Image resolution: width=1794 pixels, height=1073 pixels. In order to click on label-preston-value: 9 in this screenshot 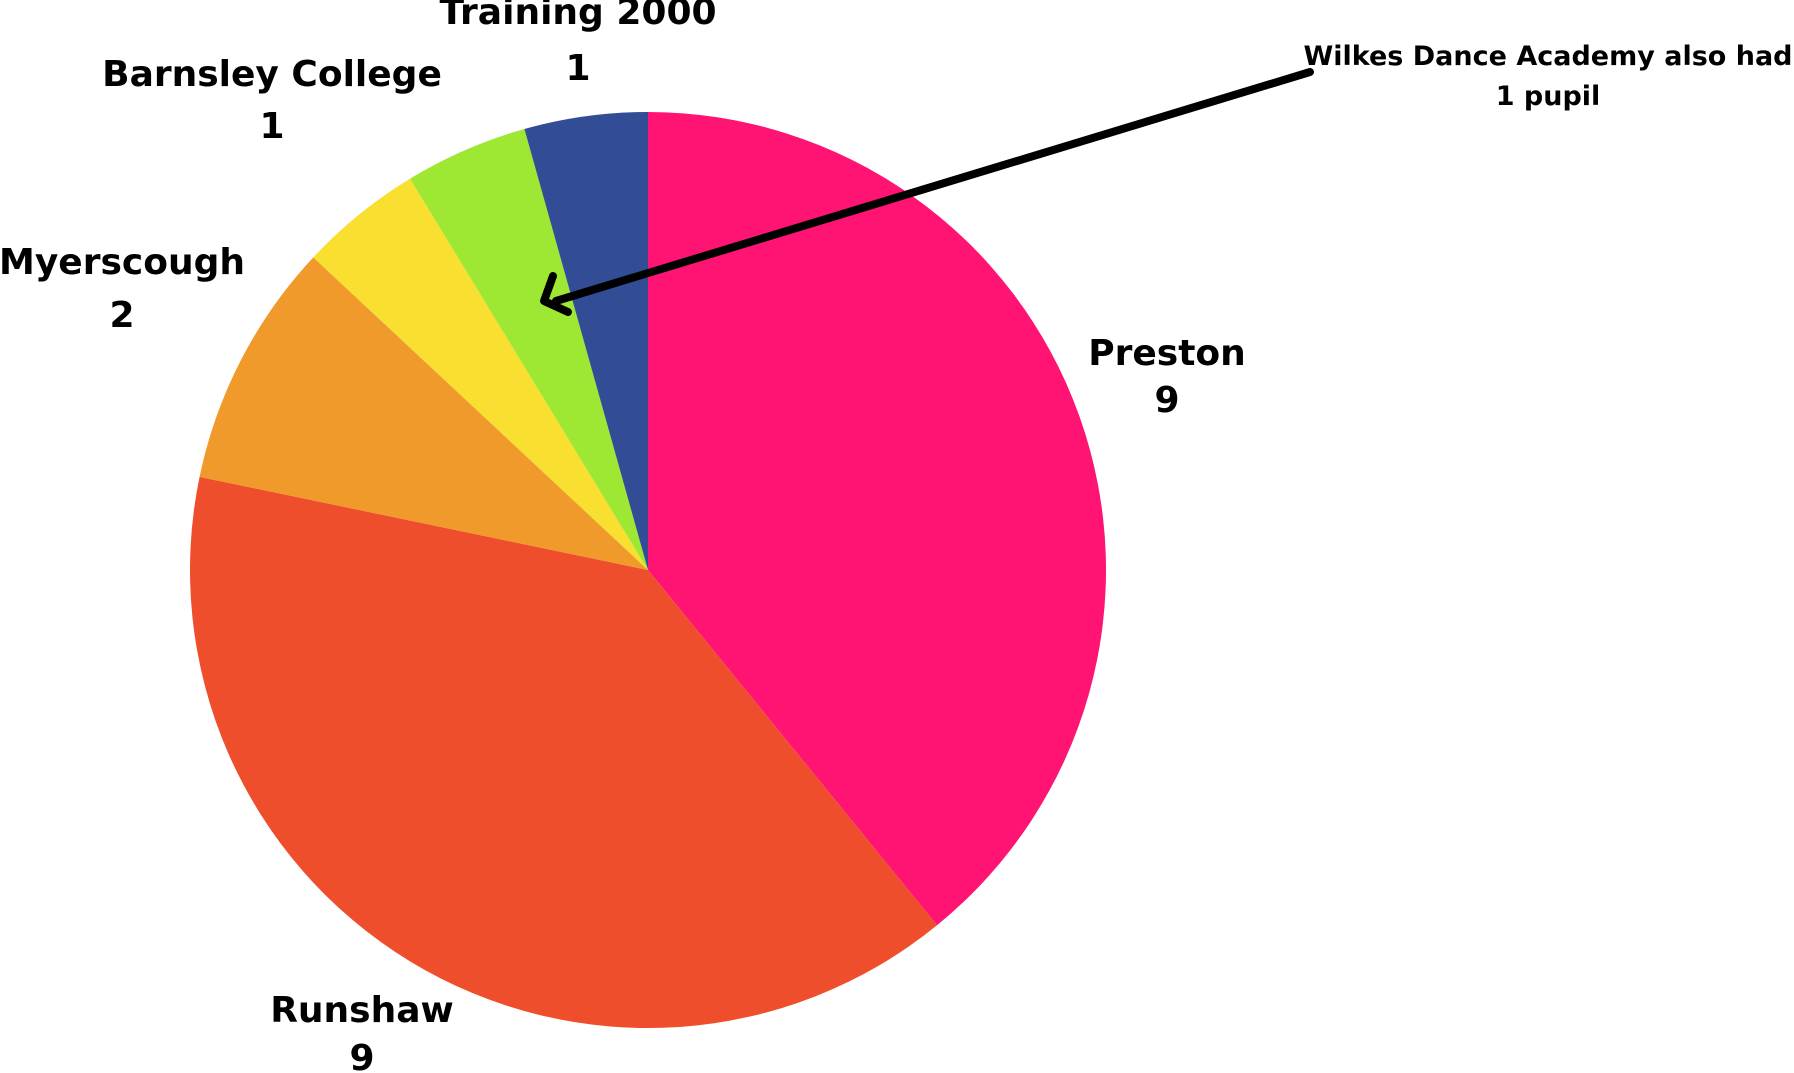, I will do `click(1166, 400)`.